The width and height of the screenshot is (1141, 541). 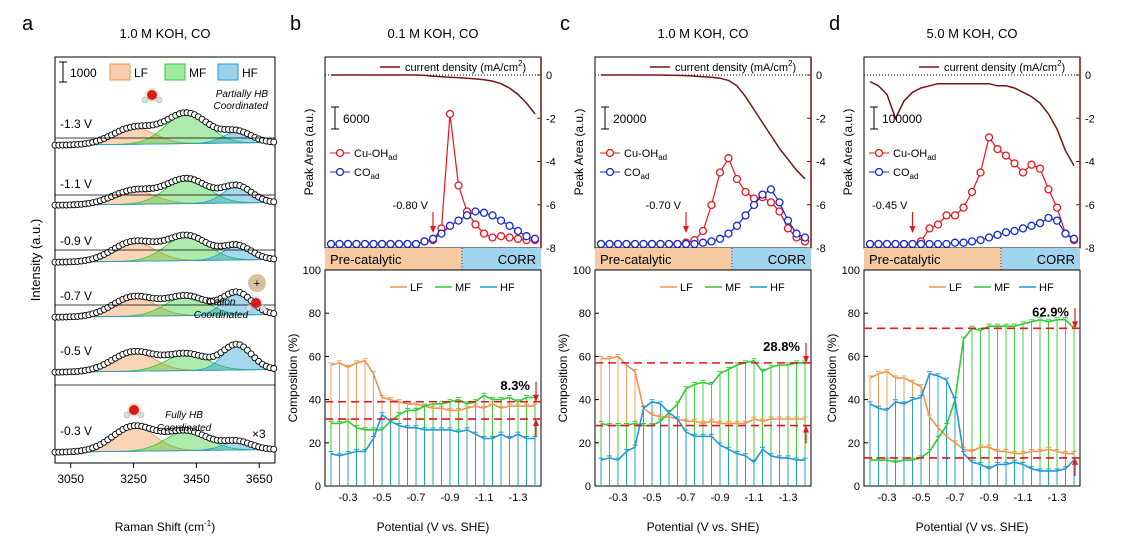 I want to click on peak-y-label-d: Peak Area (a.u.), so click(x=848, y=152).